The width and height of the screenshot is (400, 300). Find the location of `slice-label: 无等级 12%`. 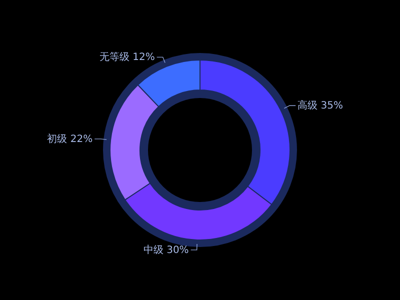

slice-label: 无等级 12% is located at coordinates (127, 57).